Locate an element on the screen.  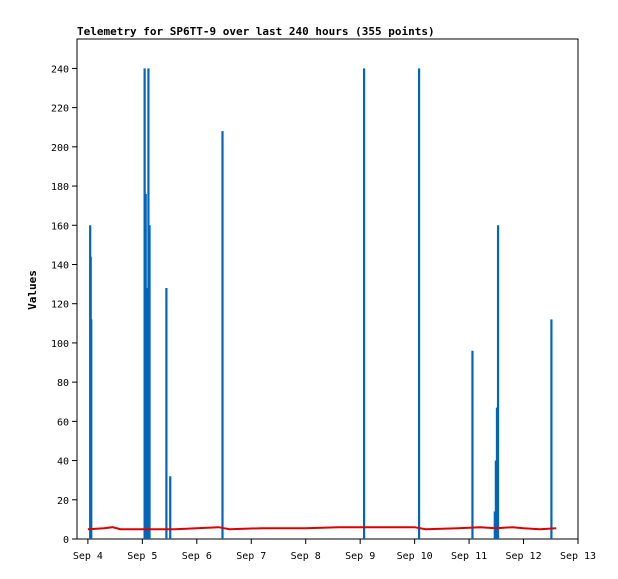
y-tick-label: 20 is located at coordinates (63, 501).